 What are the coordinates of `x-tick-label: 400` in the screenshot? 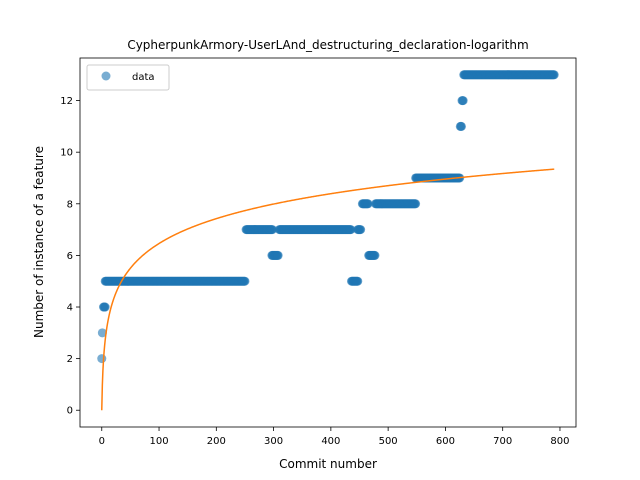 It's located at (330, 441).